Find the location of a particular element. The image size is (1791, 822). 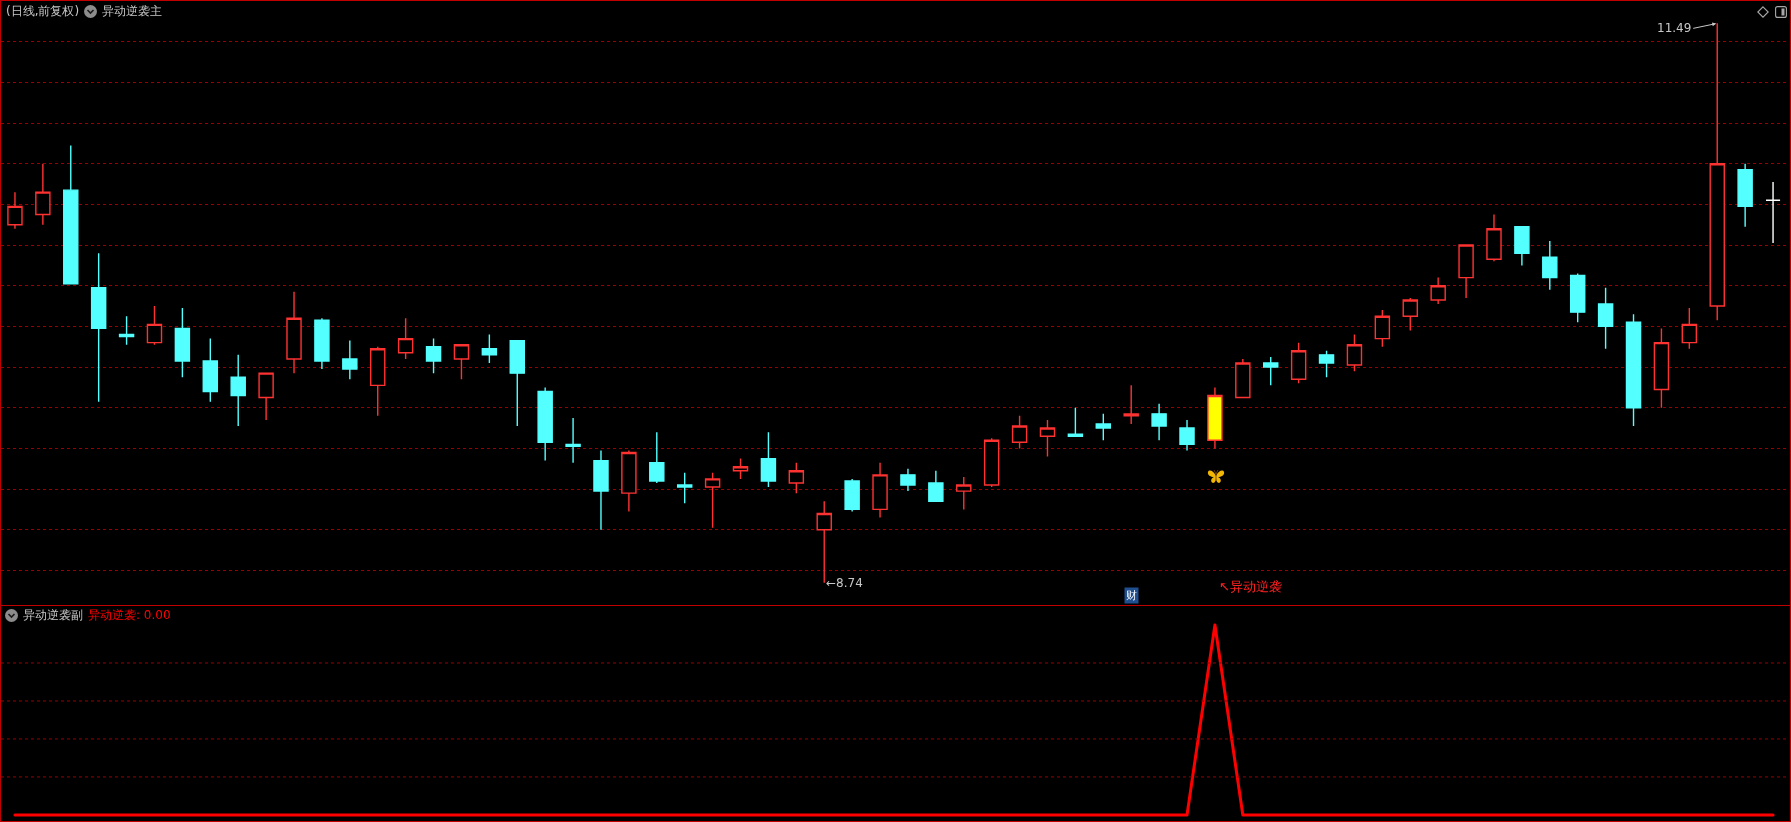

text: 异动逆袭: 0.00 is located at coordinates (129, 615).